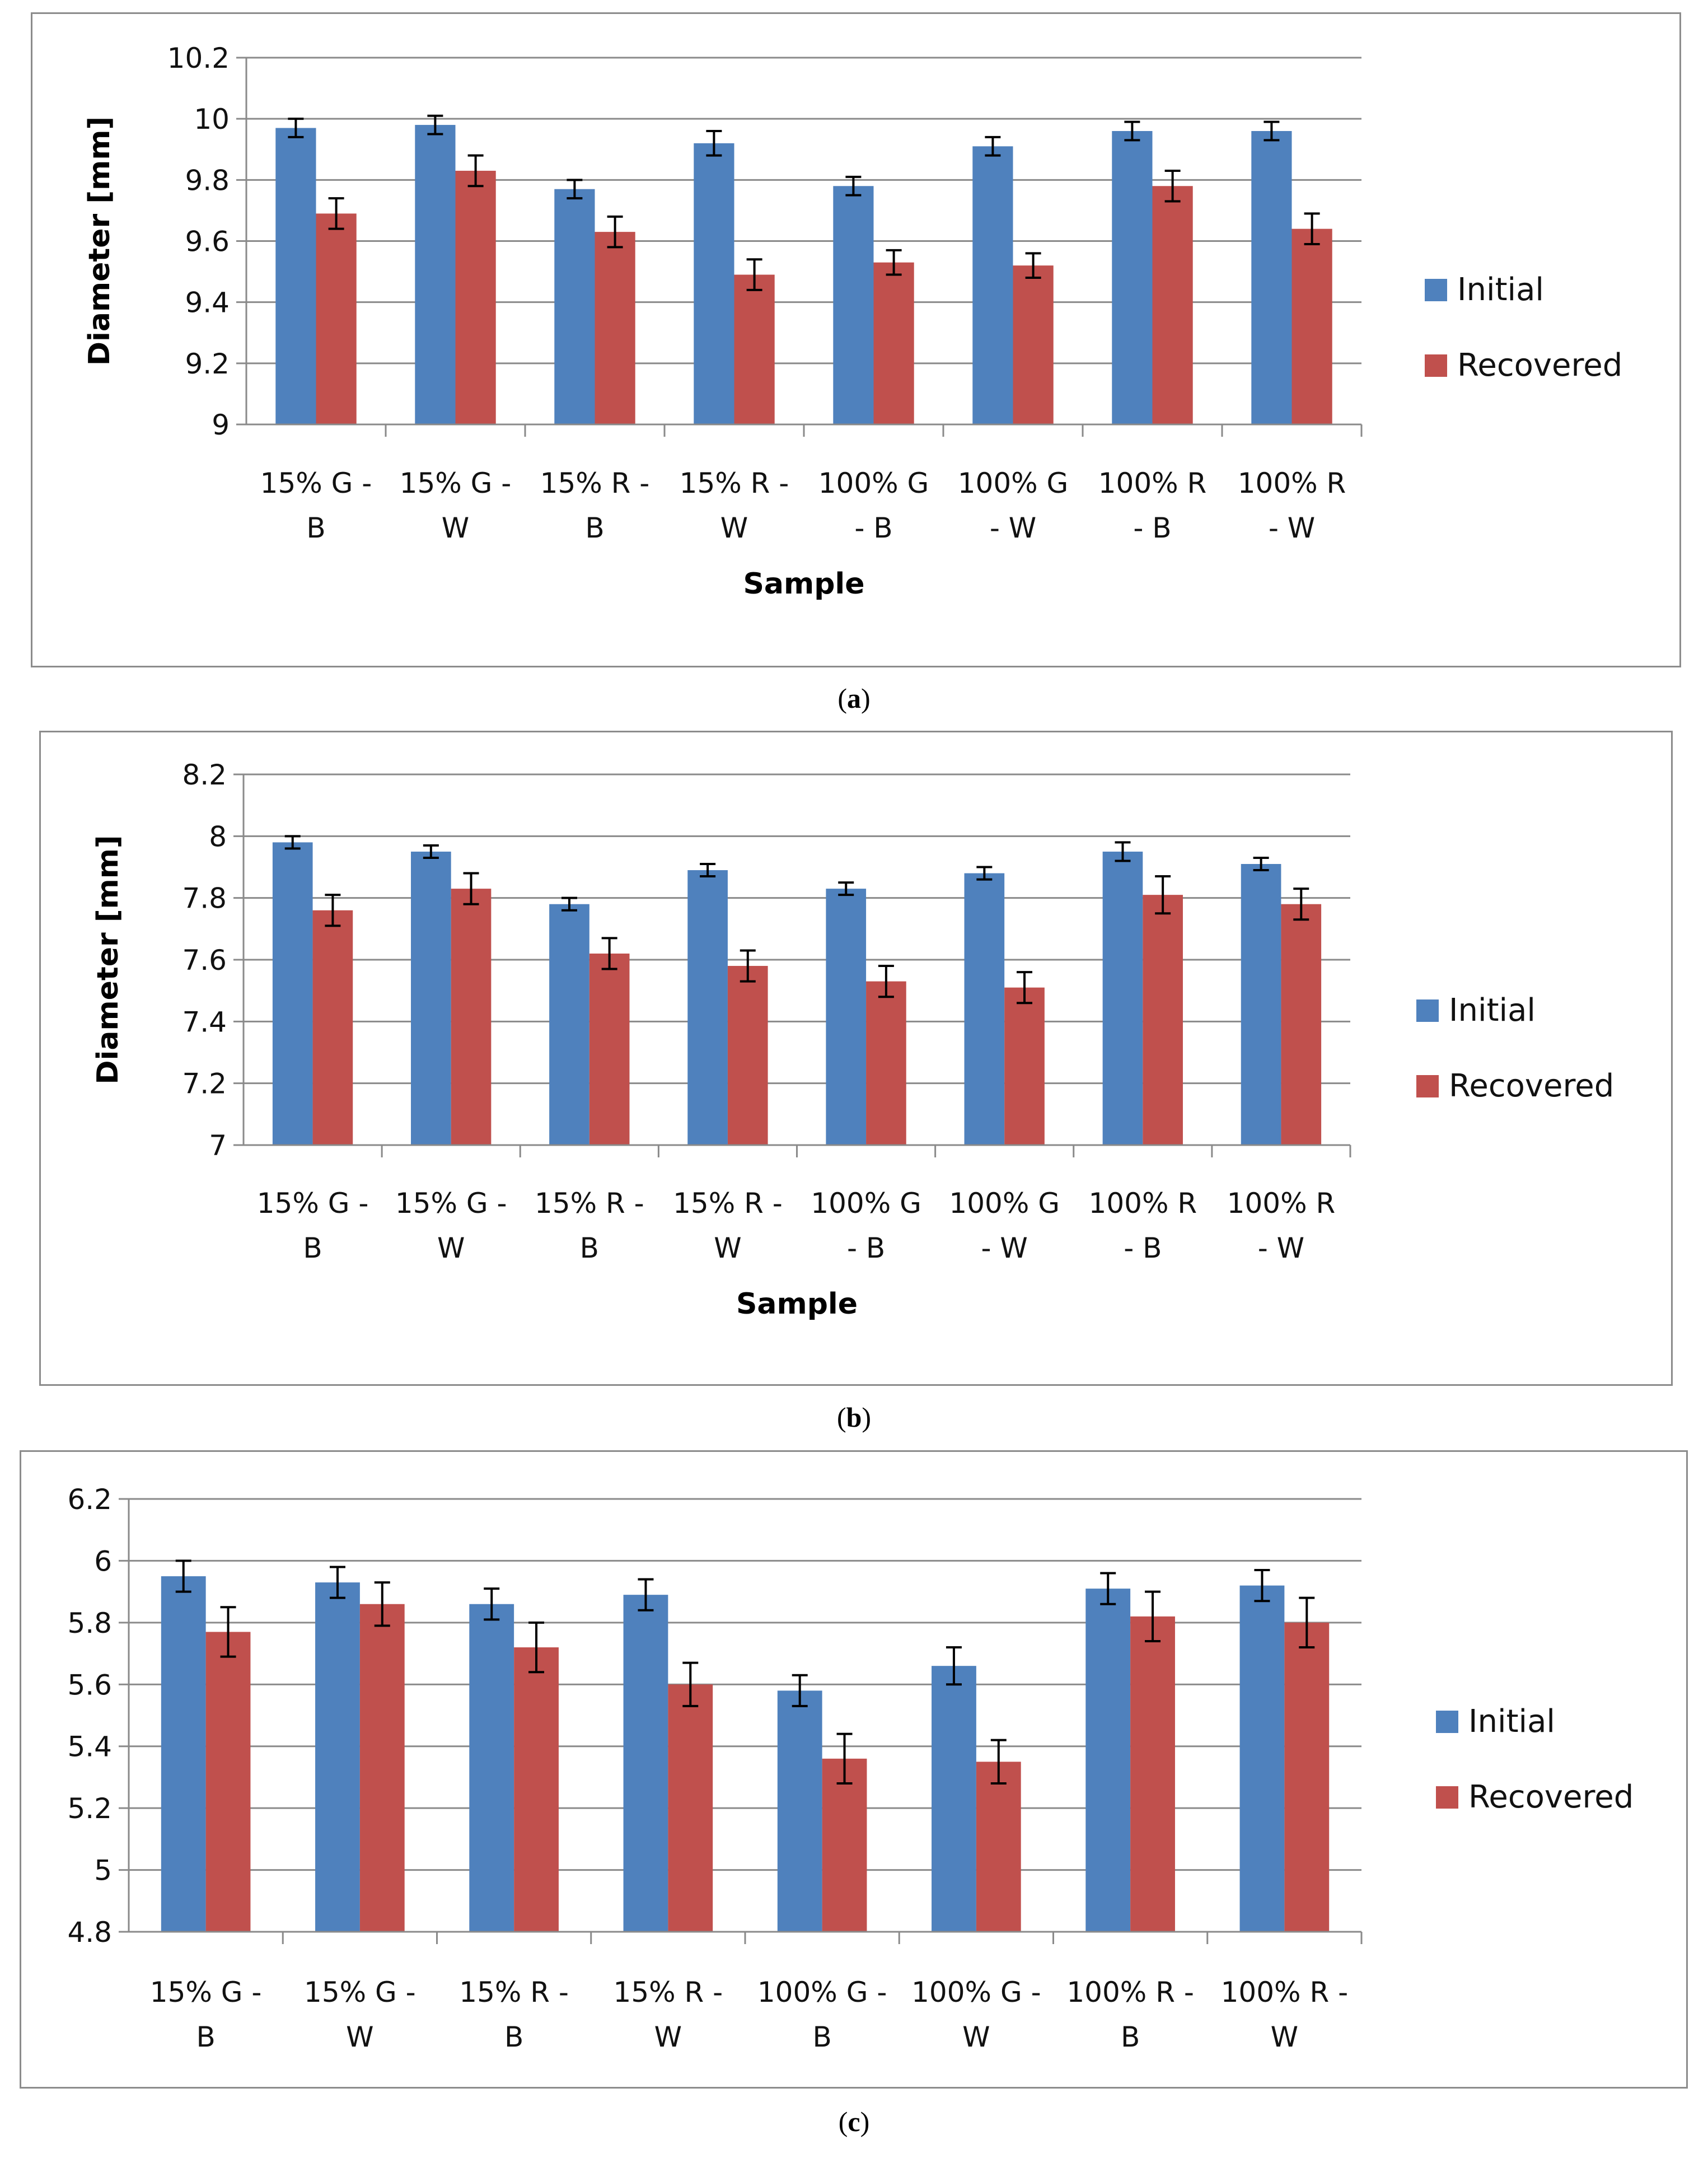 The width and height of the screenshot is (1708, 2158). What do you see at coordinates (204, 1022) in the screenshot?
I see `y-tick-label: 7.4` at bounding box center [204, 1022].